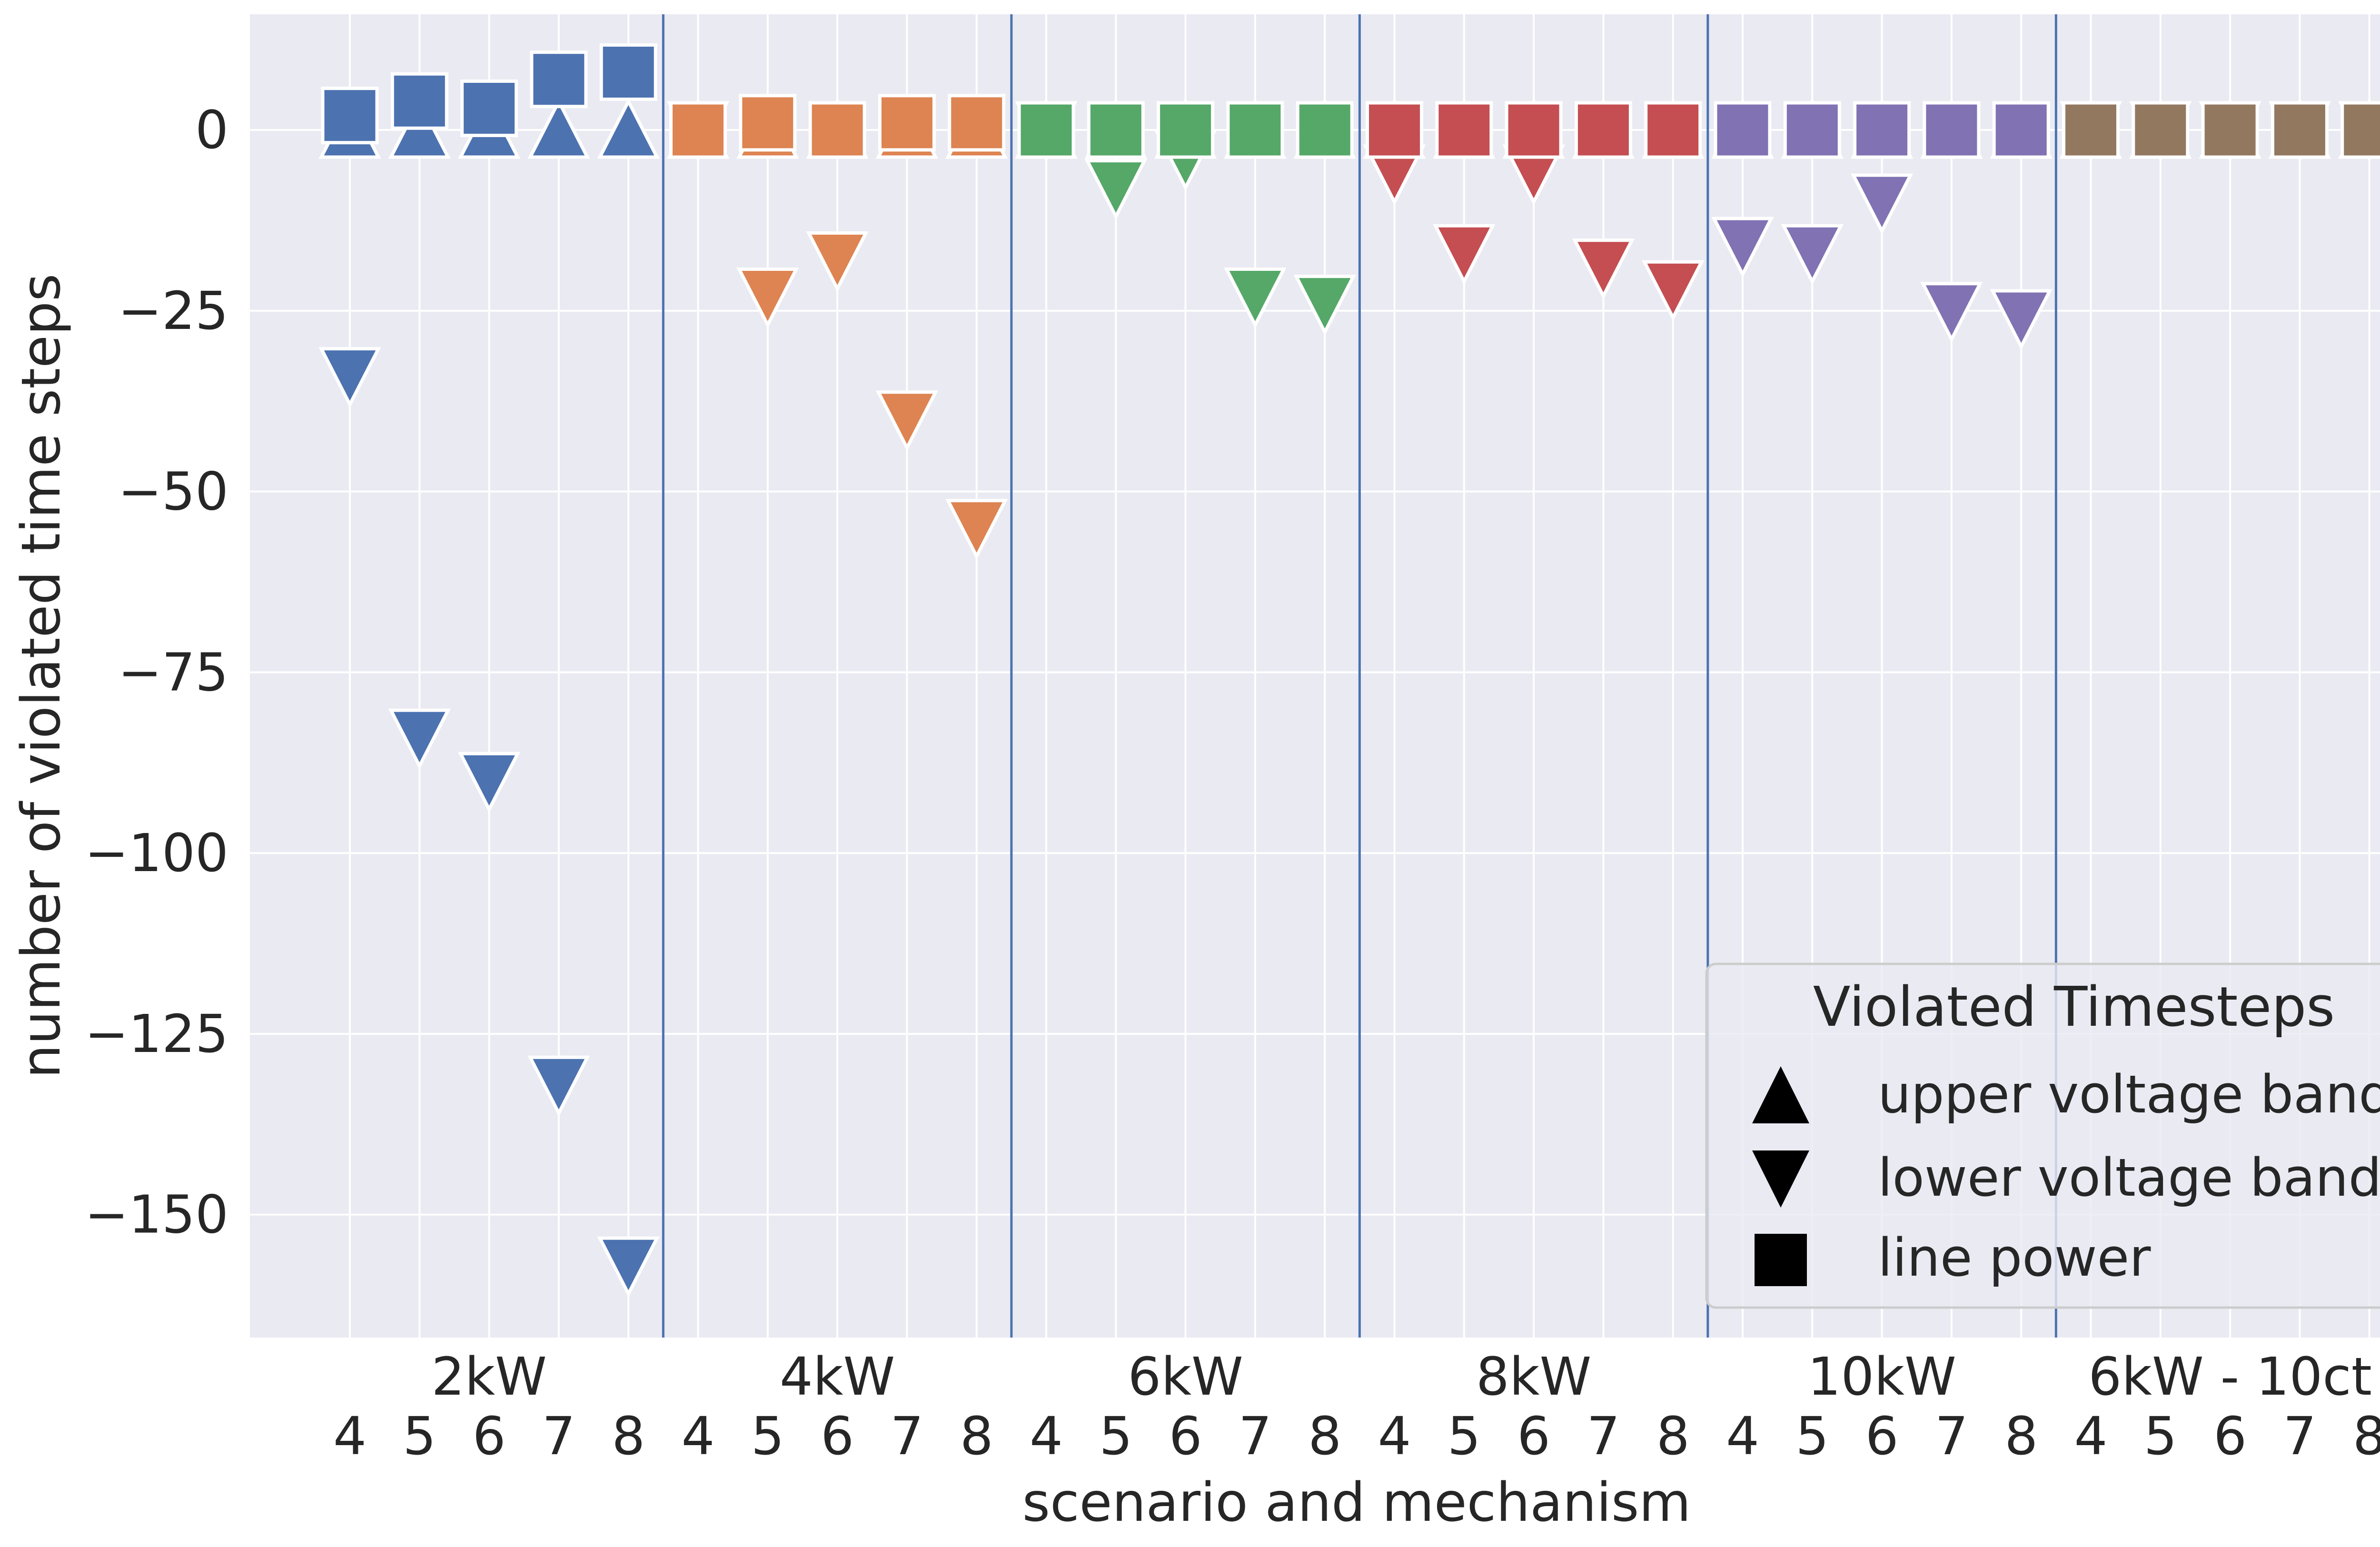  What do you see at coordinates (156, 1214) in the screenshot?
I see `y-tick-label: −150` at bounding box center [156, 1214].